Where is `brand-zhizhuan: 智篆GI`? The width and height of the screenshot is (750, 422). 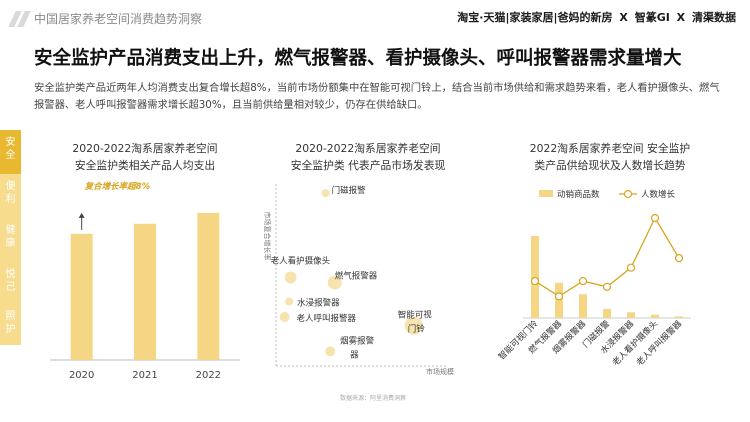 brand-zhizhuan: 智篆GI is located at coordinates (652, 17).